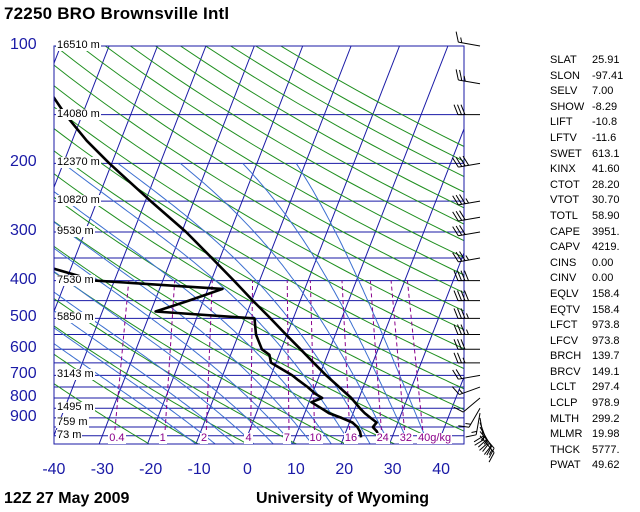 This screenshot has width=640, height=512. I want to click on height-label: 10820 m, so click(78, 200).